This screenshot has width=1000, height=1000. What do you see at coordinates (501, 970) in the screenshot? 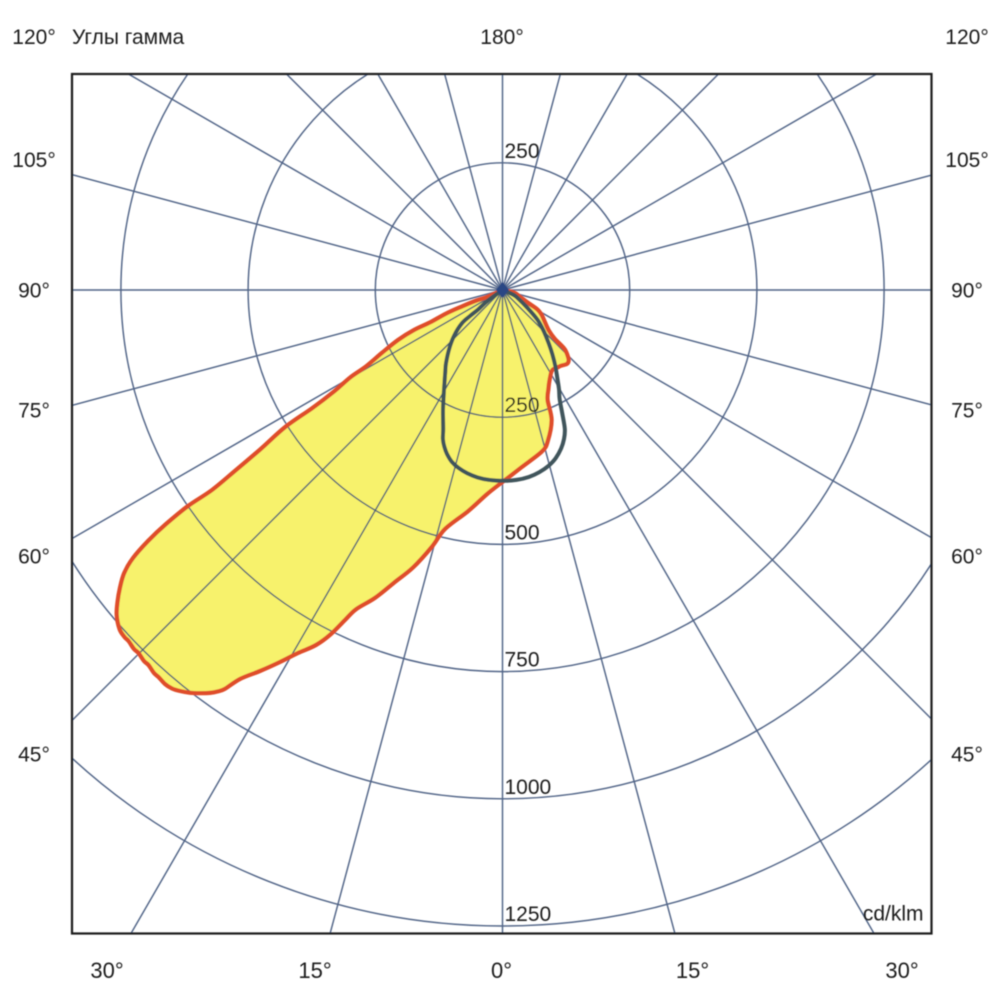
I see `svg-text: 0°` at bounding box center [501, 970].